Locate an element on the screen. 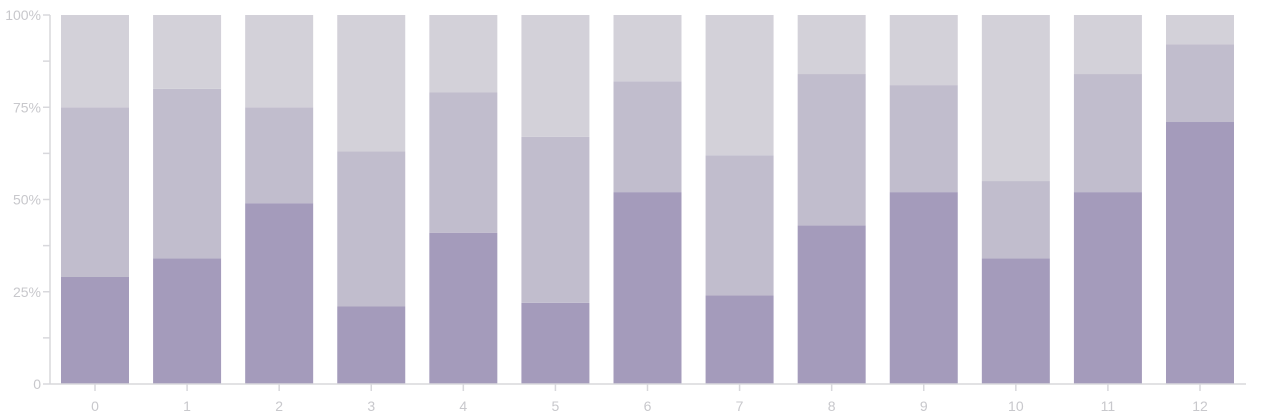 This screenshot has height=418, width=1268. y-tick-label: 50% is located at coordinates (27, 200).